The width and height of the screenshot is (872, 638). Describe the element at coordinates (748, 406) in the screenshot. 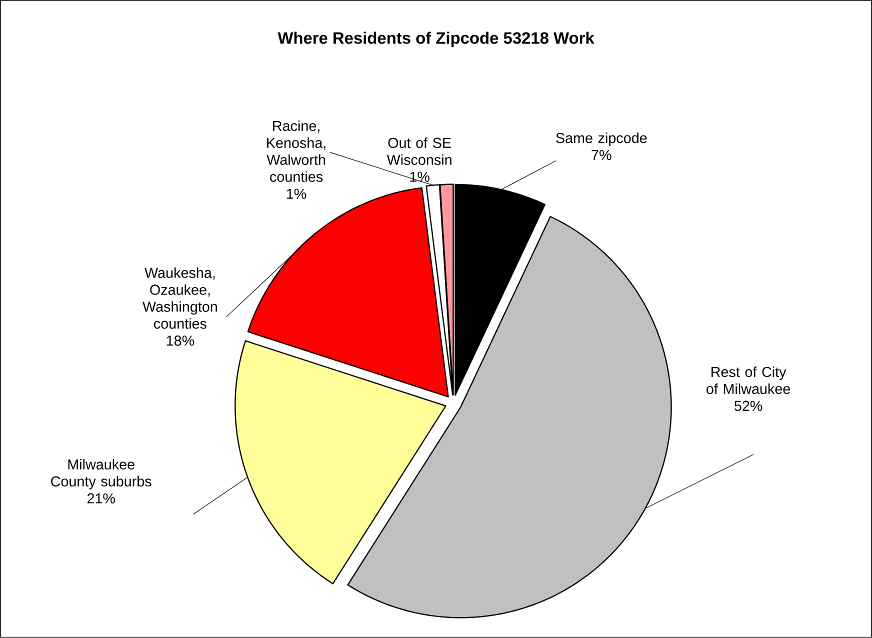

I see `data-label: 52%` at that location.